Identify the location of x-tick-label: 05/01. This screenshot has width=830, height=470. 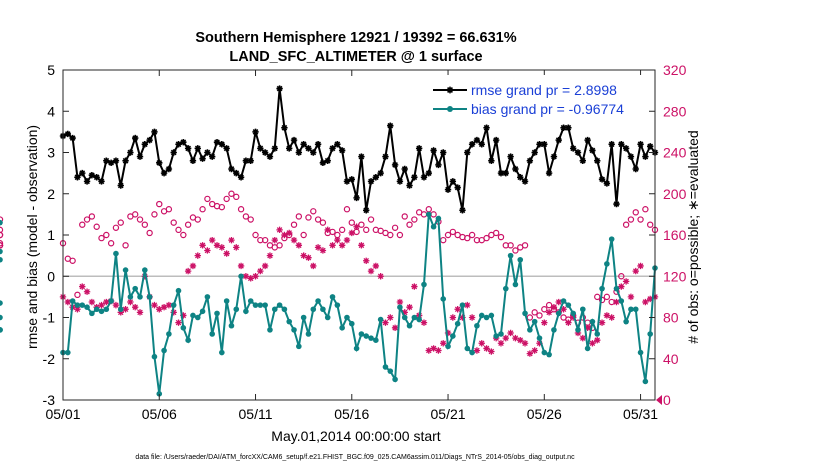
(62, 414).